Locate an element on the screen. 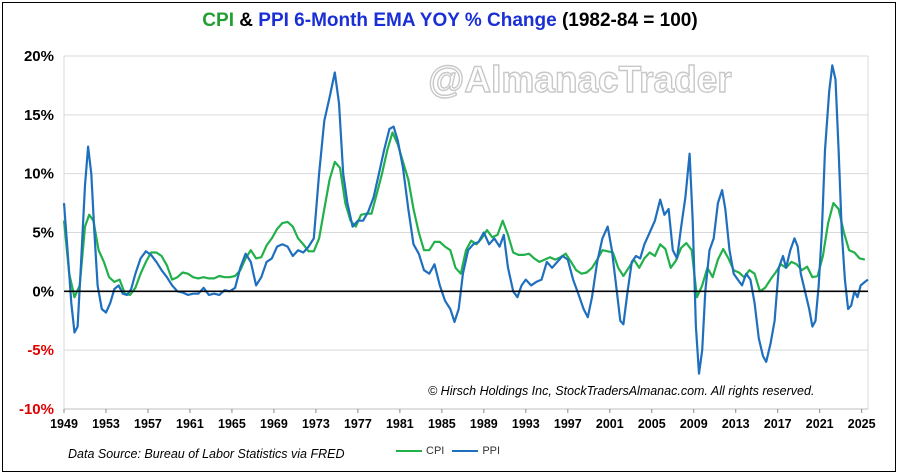 The image size is (900, 476). x-tick-label: 2025 is located at coordinates (862, 424).